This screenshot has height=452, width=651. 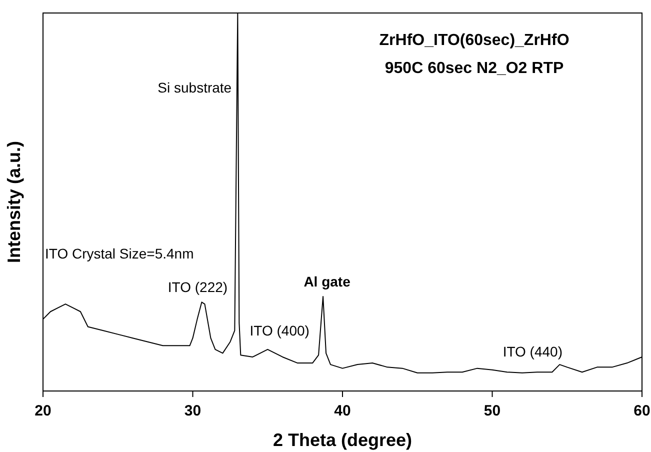 I want to click on x-tick-label: 20, so click(x=43, y=411).